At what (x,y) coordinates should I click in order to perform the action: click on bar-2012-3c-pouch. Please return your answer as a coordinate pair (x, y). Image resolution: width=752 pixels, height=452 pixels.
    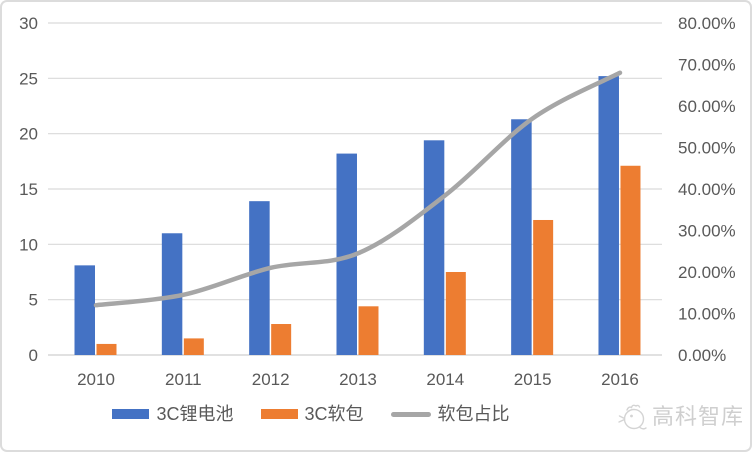
    Looking at the image, I should click on (281, 339).